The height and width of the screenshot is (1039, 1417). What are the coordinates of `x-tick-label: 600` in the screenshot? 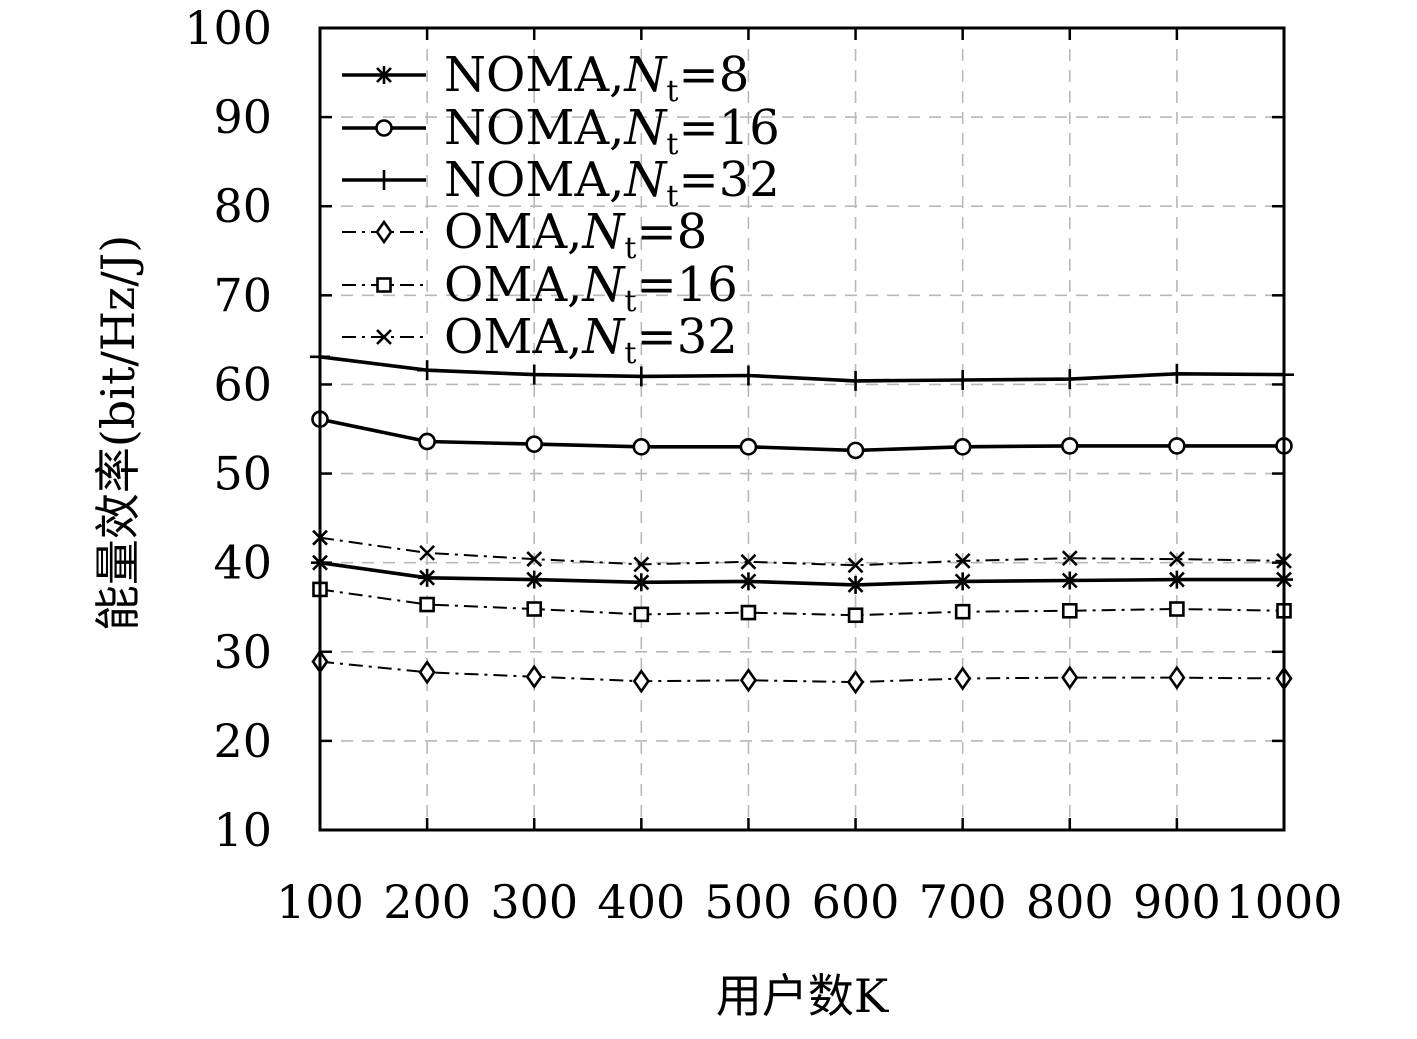 It's located at (856, 902).